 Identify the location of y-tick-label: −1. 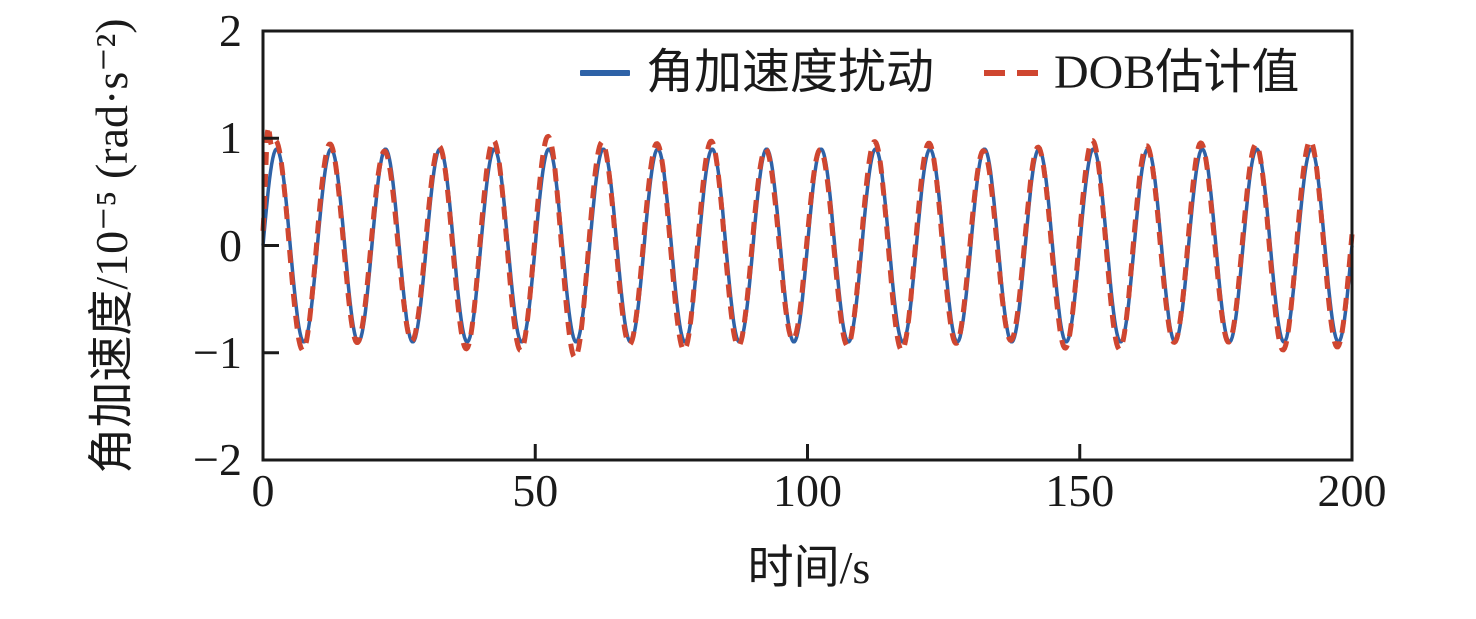
(217, 352).